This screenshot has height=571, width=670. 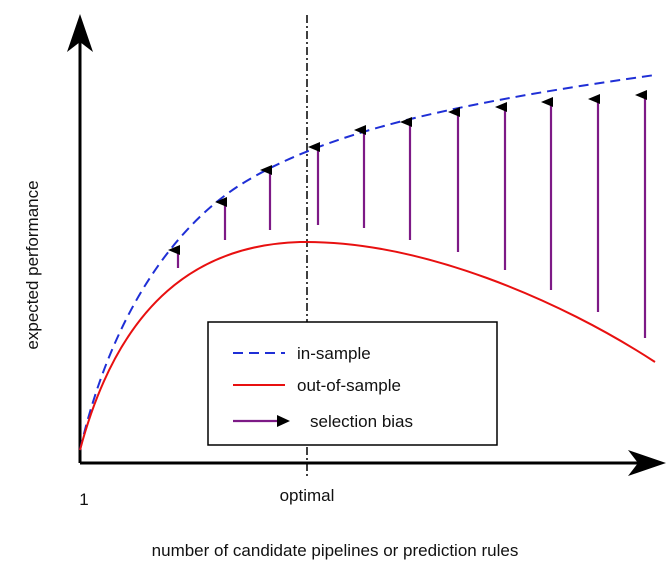 What do you see at coordinates (307, 495) in the screenshot?
I see `optimal-label: optimal` at bounding box center [307, 495].